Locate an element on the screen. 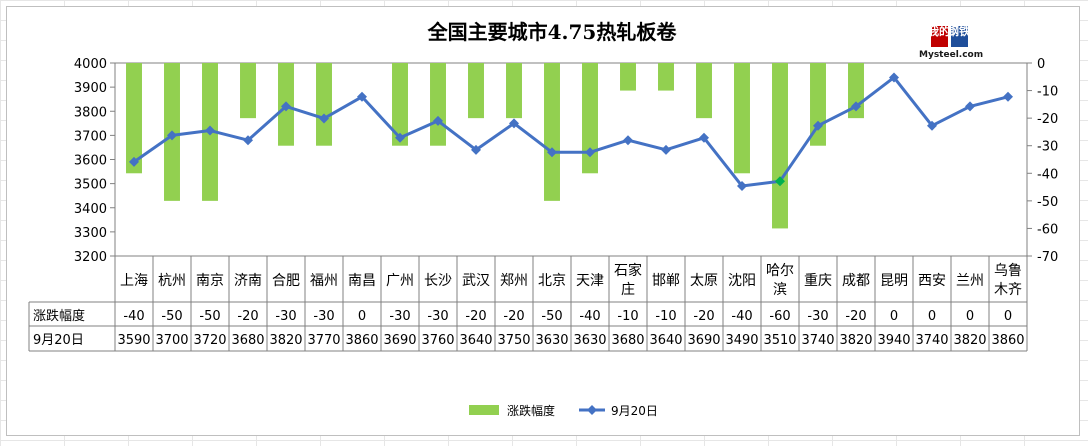 The image size is (1088, 446). category-label-8: 长沙 is located at coordinates (438, 281).